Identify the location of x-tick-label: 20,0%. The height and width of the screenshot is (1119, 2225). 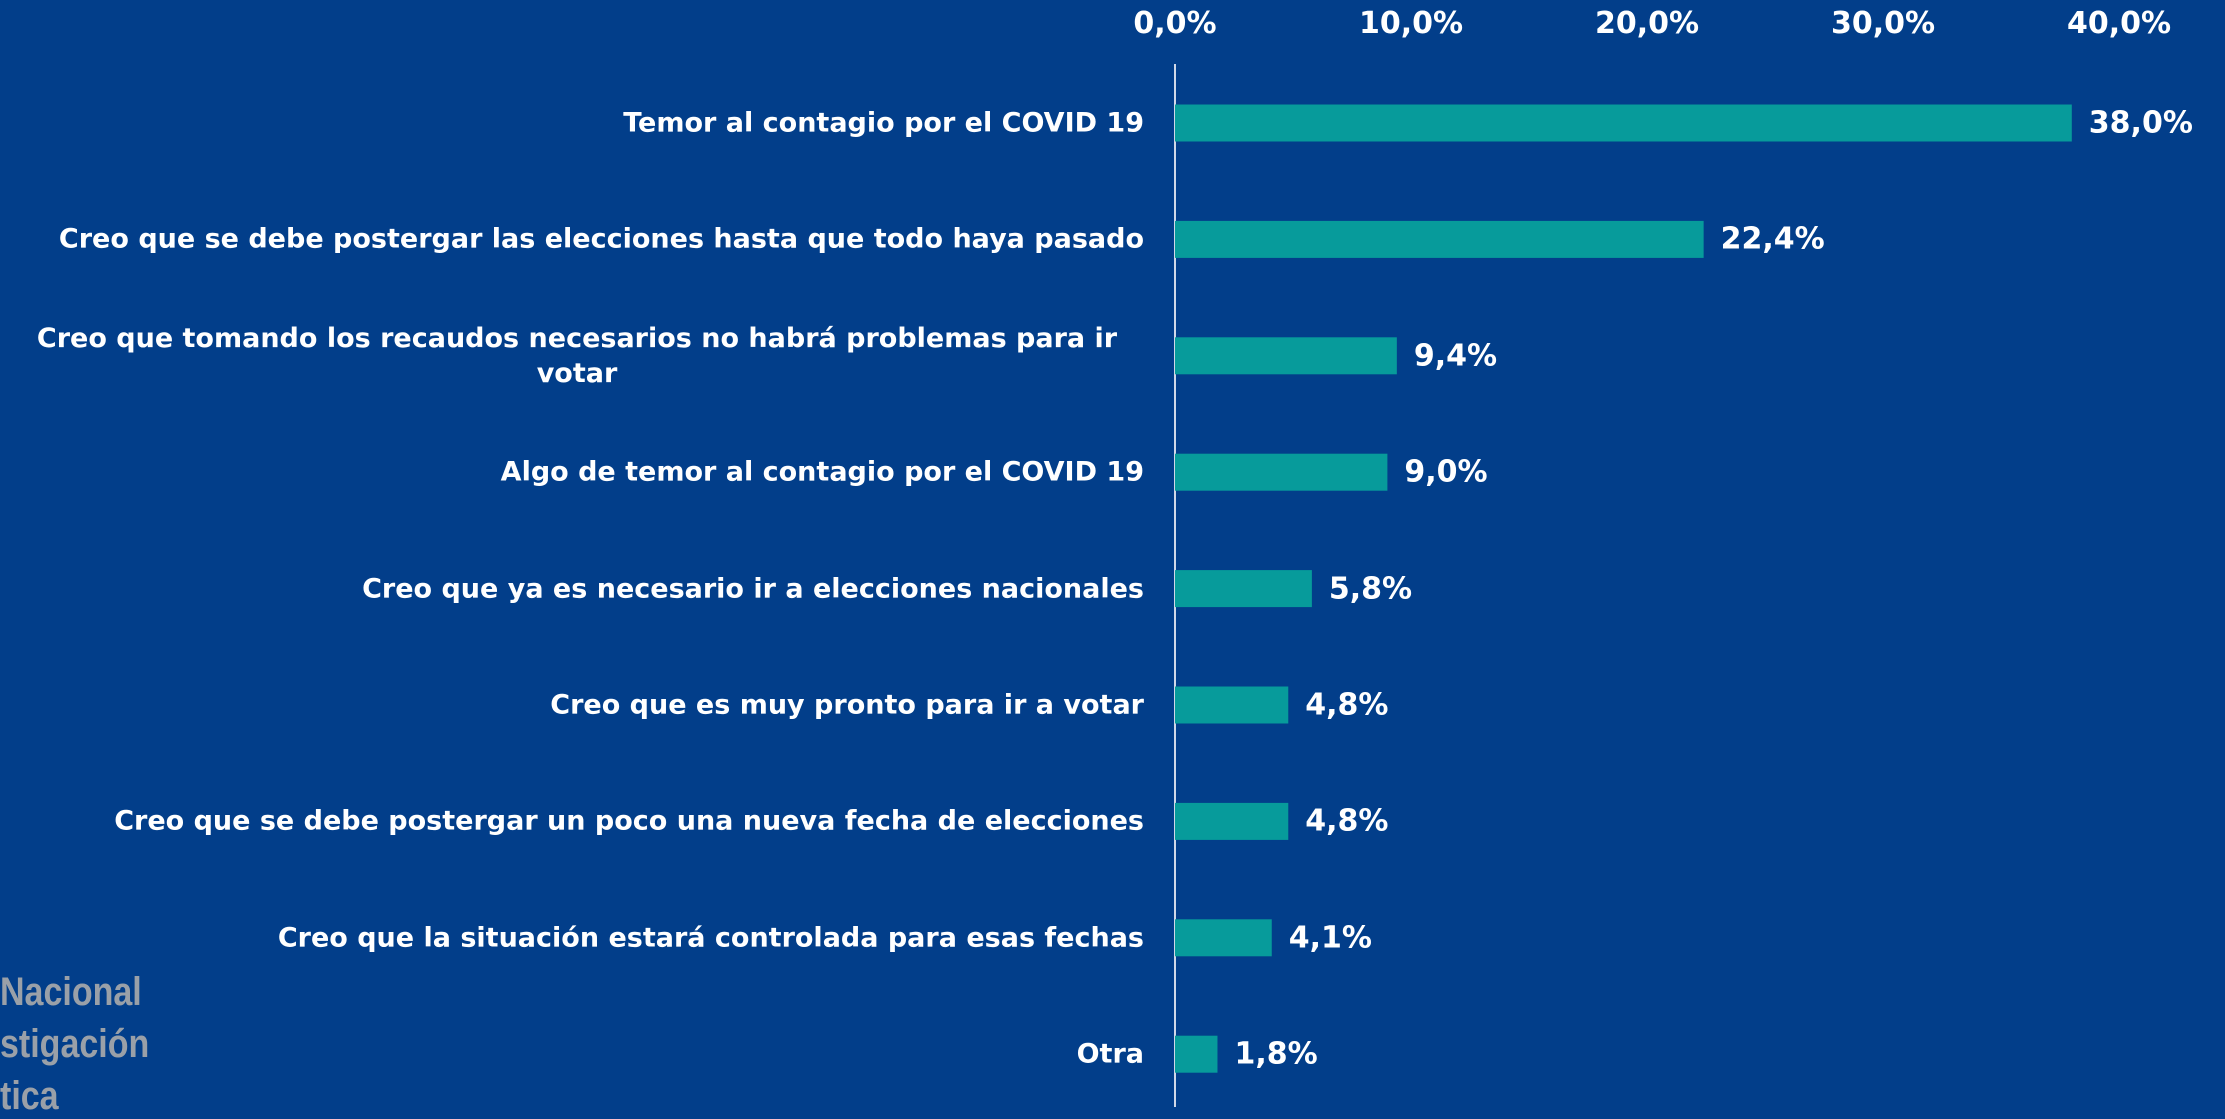
(1647, 23).